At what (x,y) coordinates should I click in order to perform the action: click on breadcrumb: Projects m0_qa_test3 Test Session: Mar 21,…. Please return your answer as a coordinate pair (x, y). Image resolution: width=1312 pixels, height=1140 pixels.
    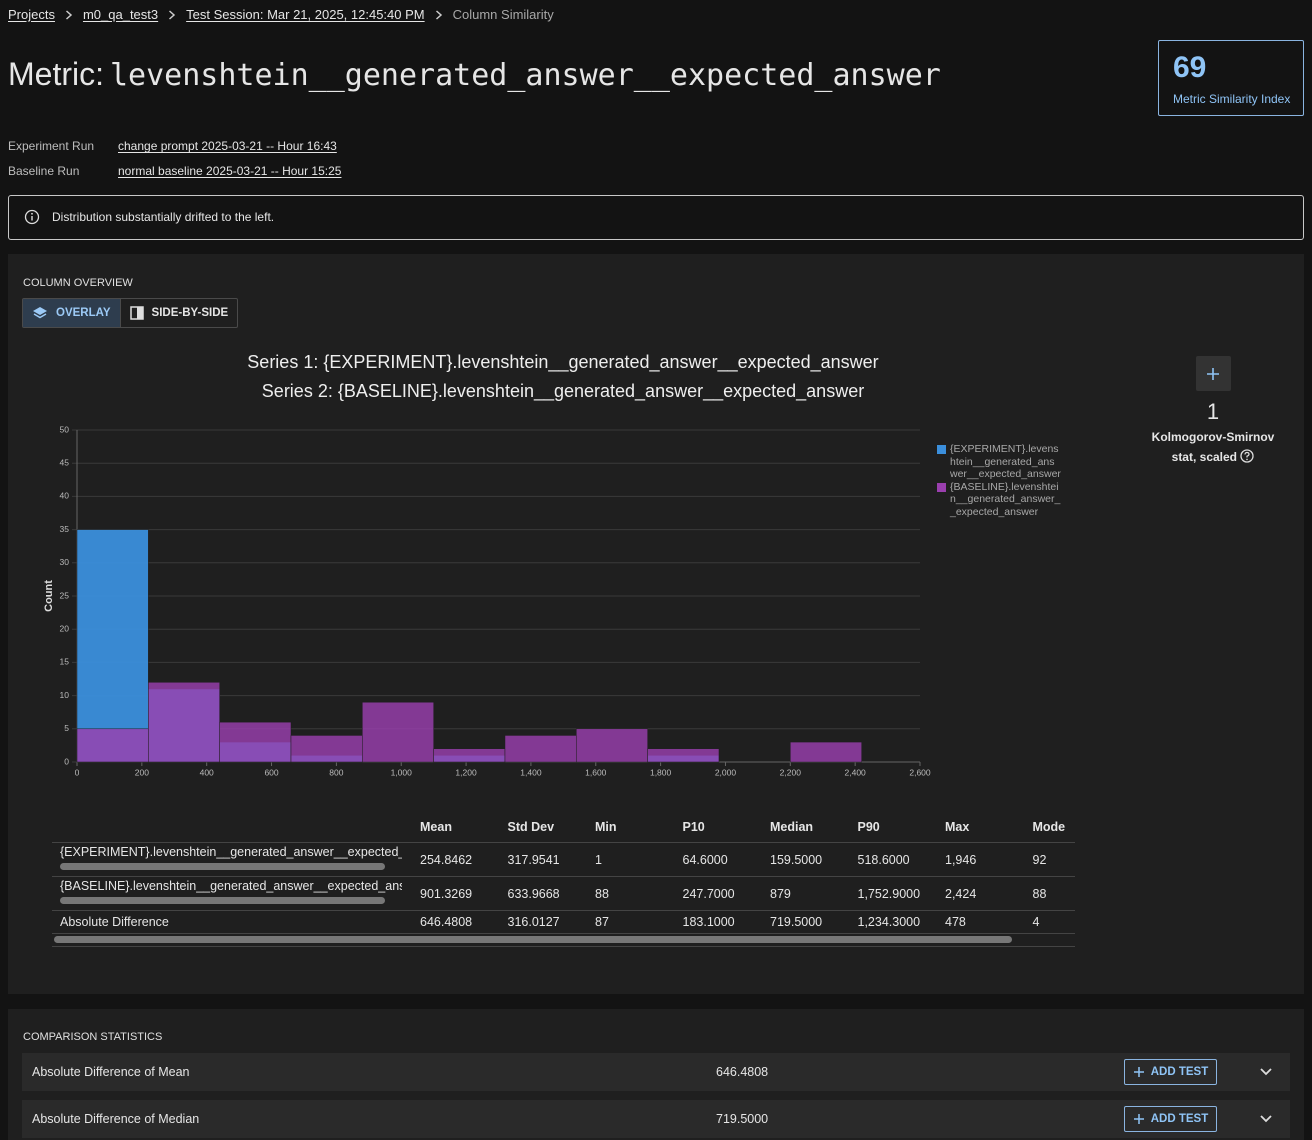
    Looking at the image, I should click on (281, 14).